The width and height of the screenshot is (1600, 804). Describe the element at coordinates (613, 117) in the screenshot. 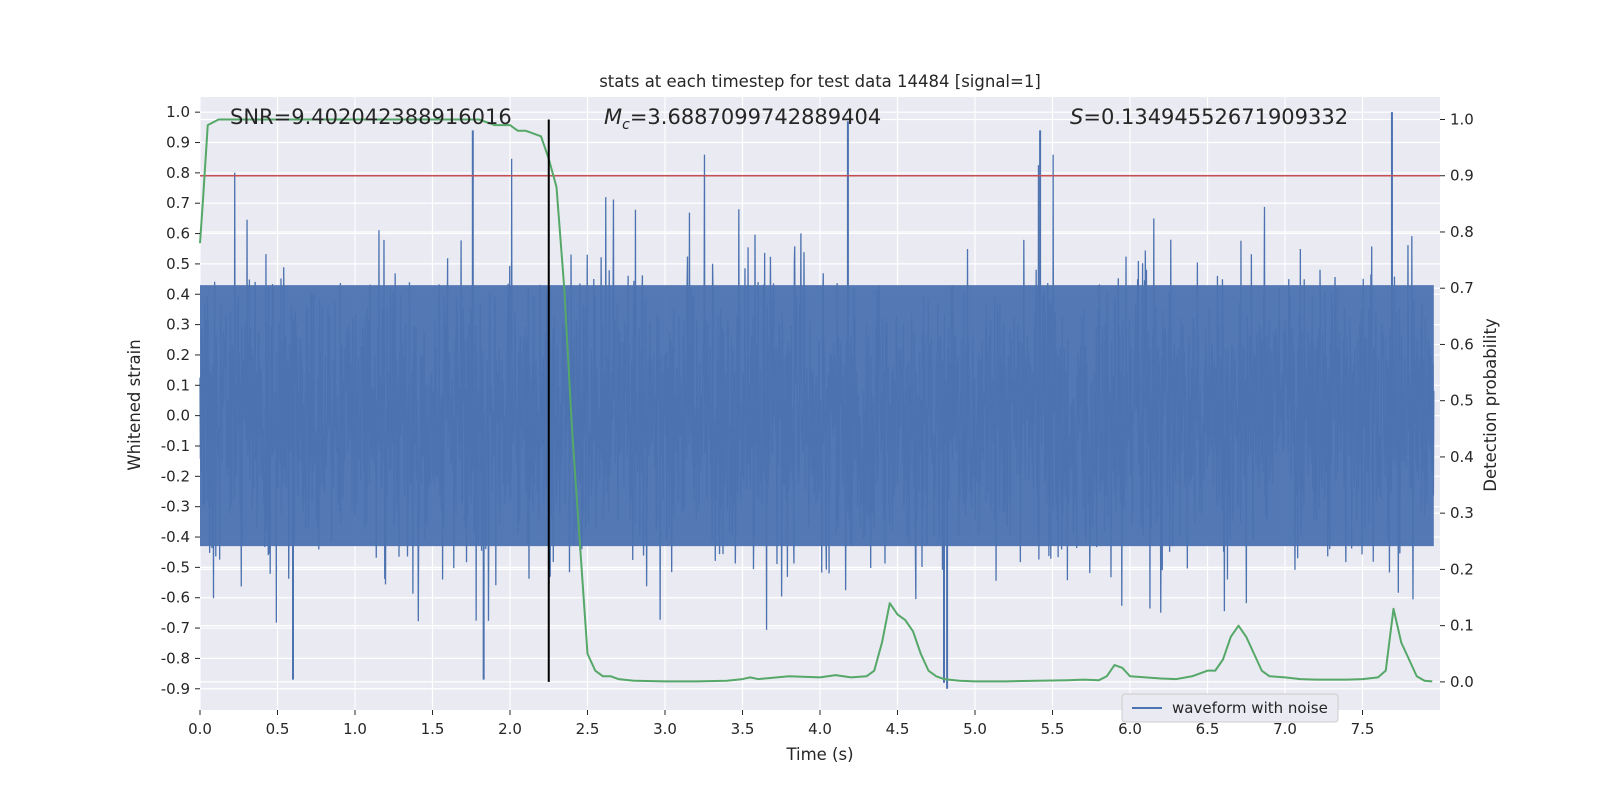

I see `chirp-mass-symbol: M` at that location.